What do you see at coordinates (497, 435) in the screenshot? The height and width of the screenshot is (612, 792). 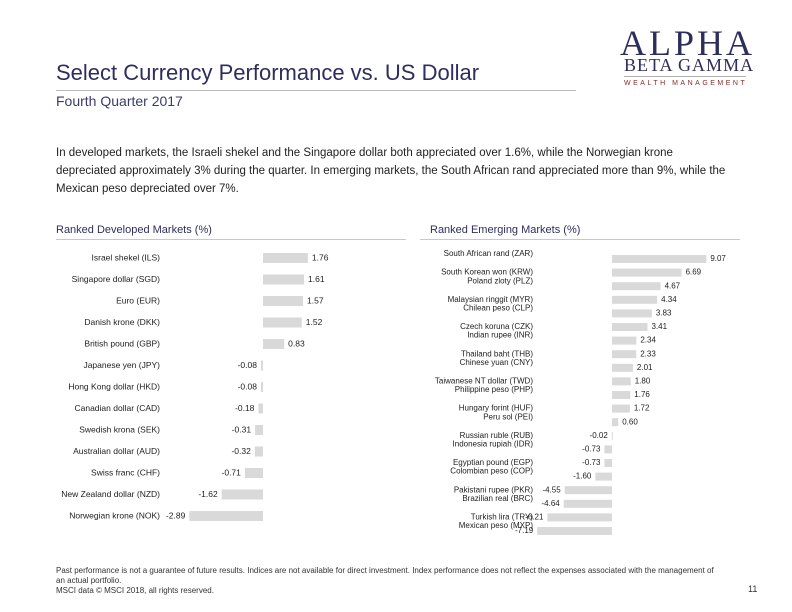 I see `category-label: Russian ruble (RUB)` at bounding box center [497, 435].